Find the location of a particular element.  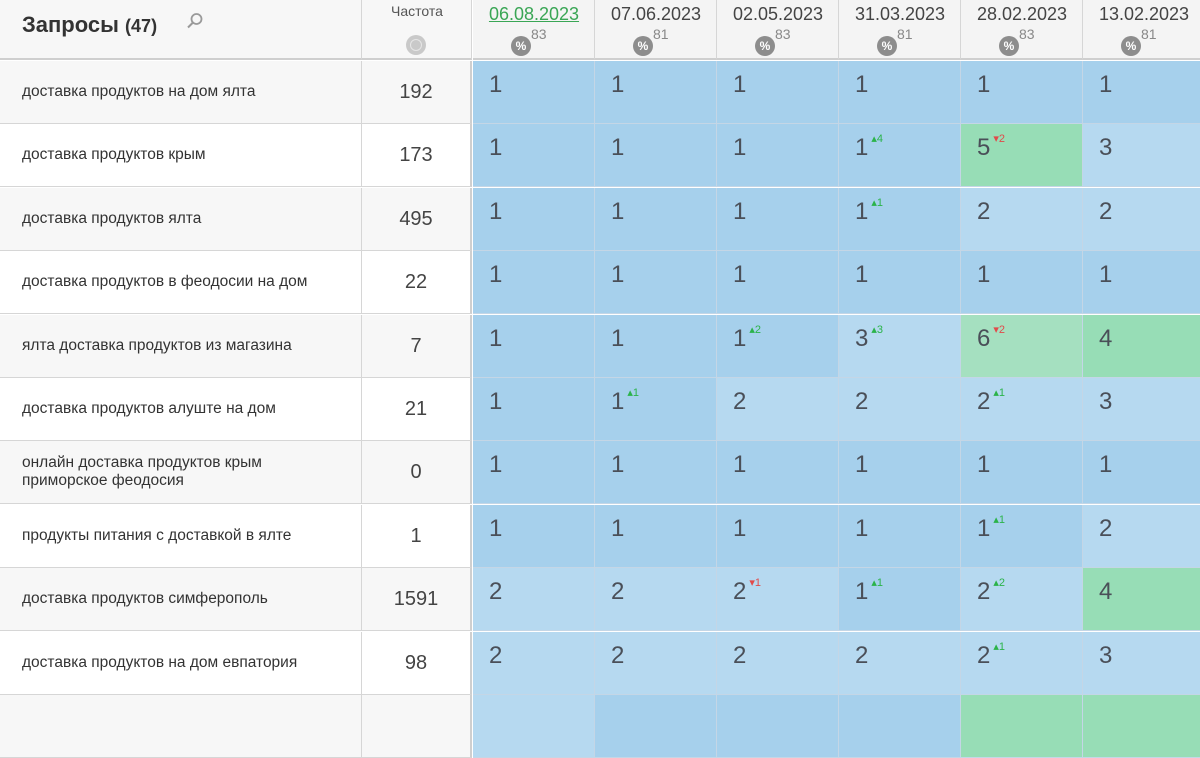

position-cell: 6 ▾2 is located at coordinates (1022, 346).